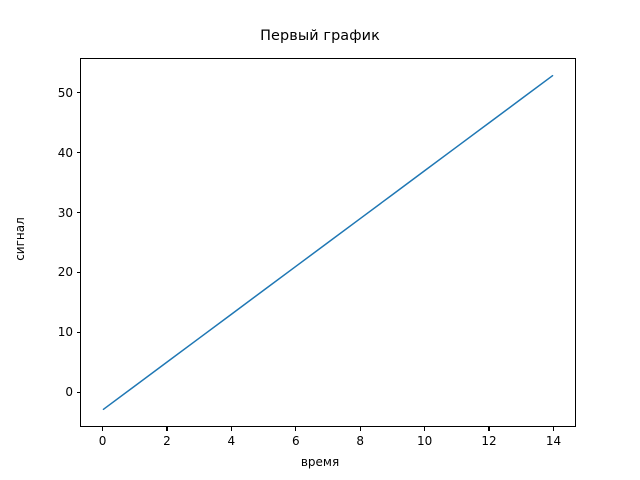 The height and width of the screenshot is (480, 640). I want to click on chart-title: Первый график, so click(320, 36).